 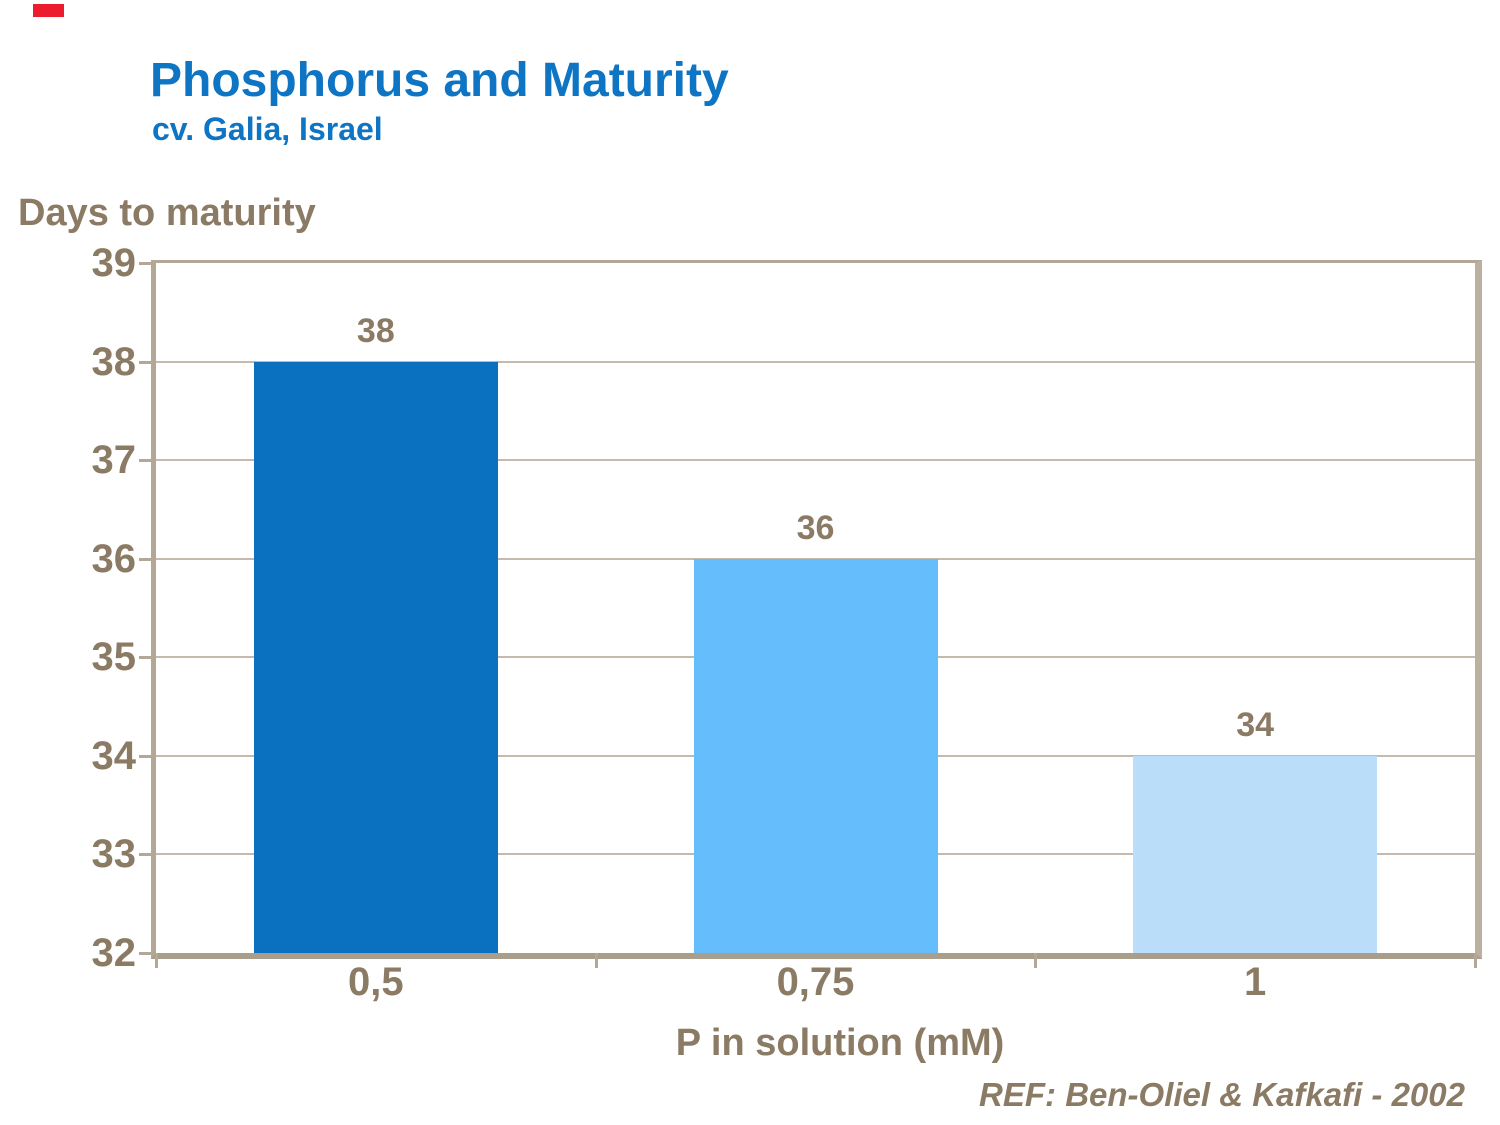 I want to click on y-tick-label: 37, so click(x=114, y=460).